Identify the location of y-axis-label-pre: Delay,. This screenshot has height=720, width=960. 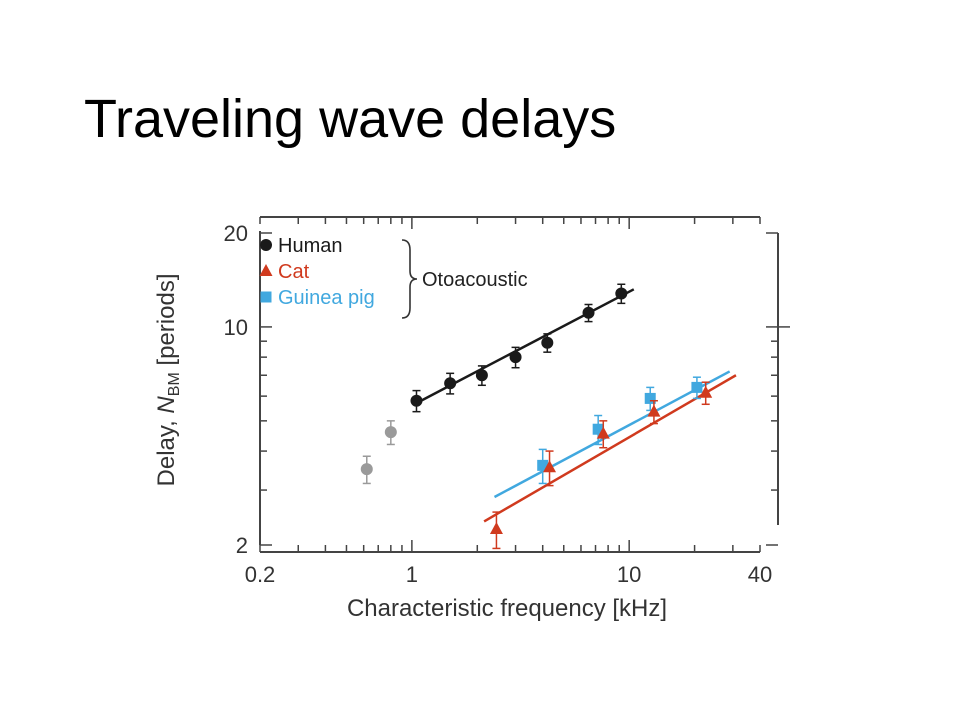
(166, 450).